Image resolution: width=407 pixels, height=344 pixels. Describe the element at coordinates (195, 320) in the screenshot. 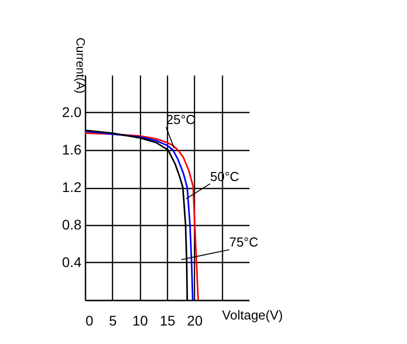

I see `x-tick-label: 20` at that location.